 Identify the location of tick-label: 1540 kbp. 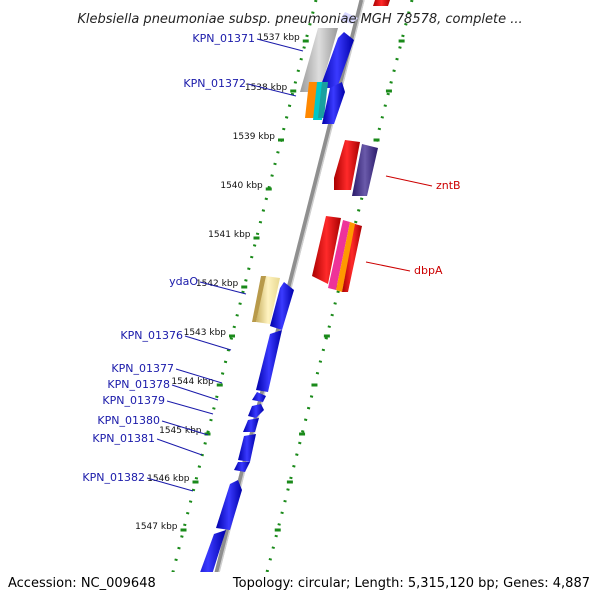
(241, 186).